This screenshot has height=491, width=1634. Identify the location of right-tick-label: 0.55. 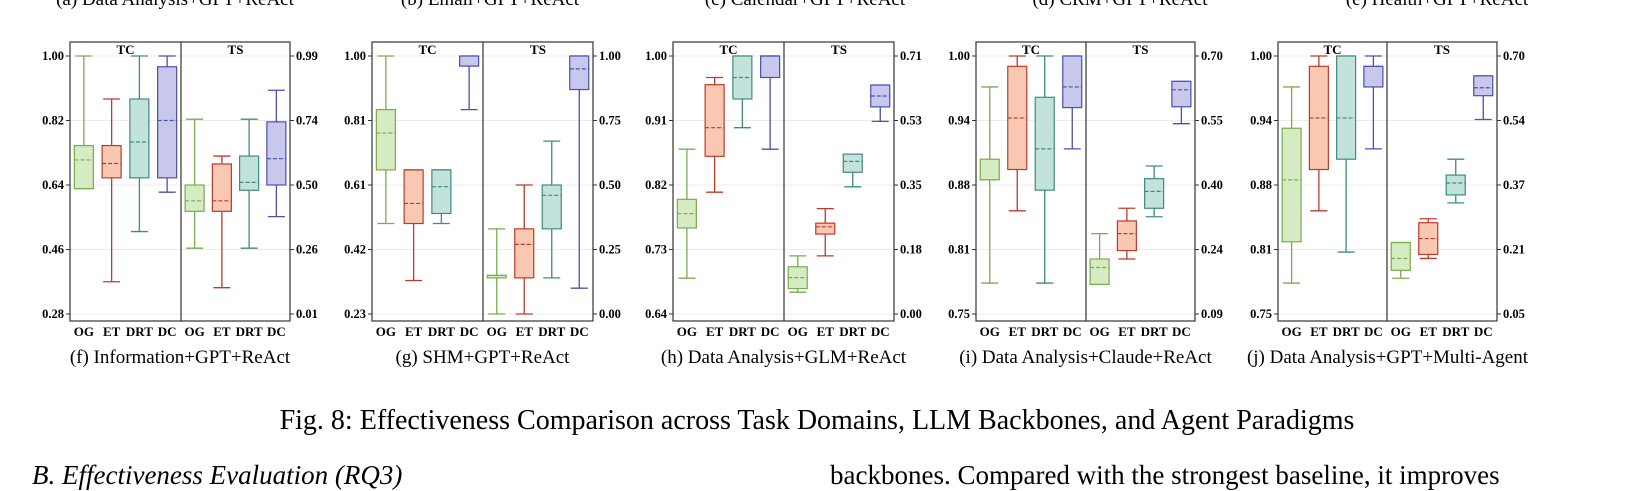
(1212, 121).